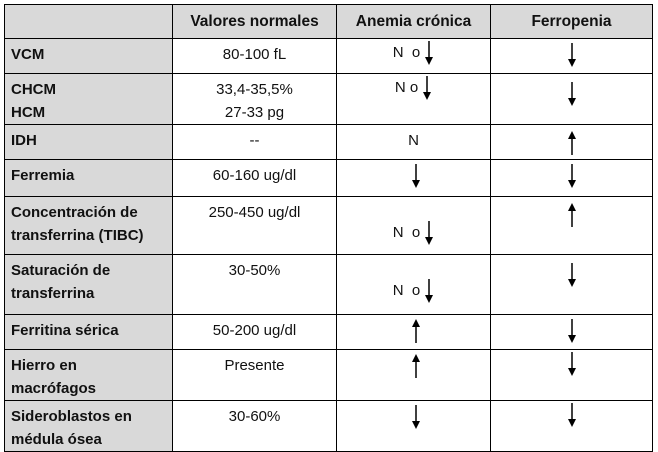  What do you see at coordinates (88, 142) in the screenshot?
I see `parameter-label: IDH` at bounding box center [88, 142].